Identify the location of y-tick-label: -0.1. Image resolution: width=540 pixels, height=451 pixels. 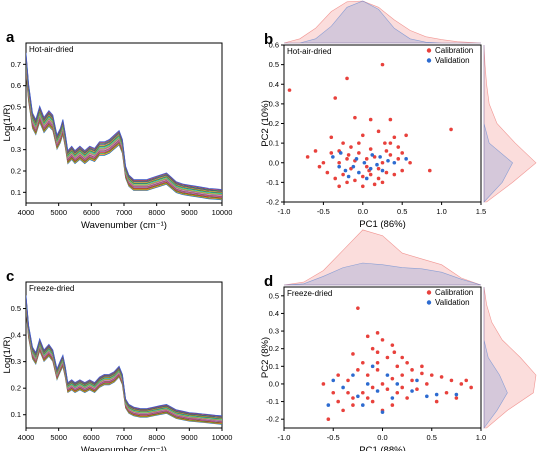
(272, 401).